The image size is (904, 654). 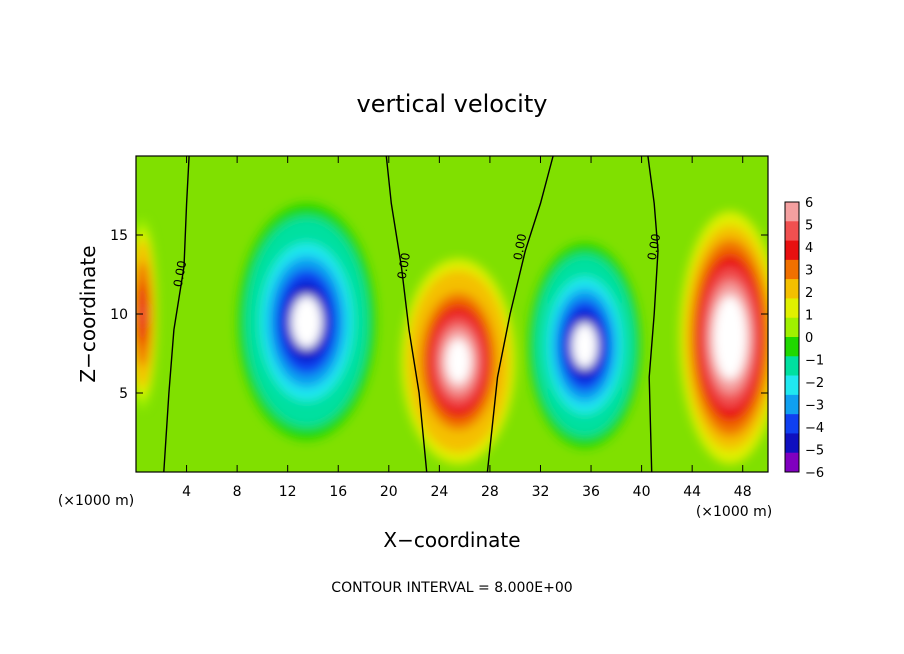 What do you see at coordinates (809, 226) in the screenshot?
I see `colorbar-tick-label: 5` at bounding box center [809, 226].